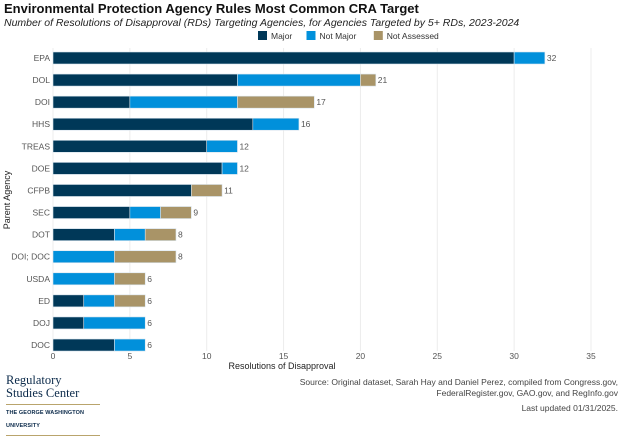  I want to click on x-tick-label: 35, so click(591, 356).